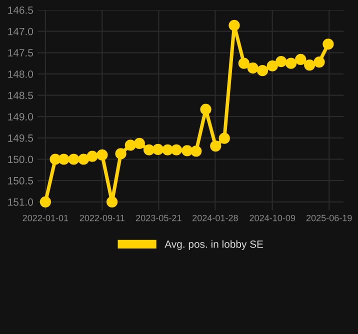 The width and height of the screenshot is (358, 334). What do you see at coordinates (20, 10) in the screenshot?
I see `y-tick-label: 146.5` at bounding box center [20, 10].